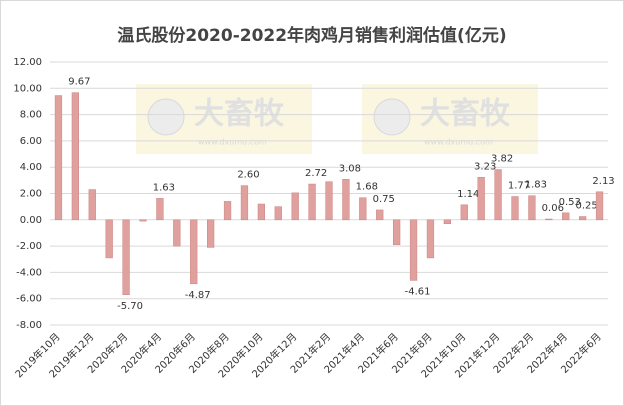 Image resolution: width=624 pixels, height=406 pixels. Describe the element at coordinates (536, 185) in the screenshot. I see `data-label: 1.83` at that location.